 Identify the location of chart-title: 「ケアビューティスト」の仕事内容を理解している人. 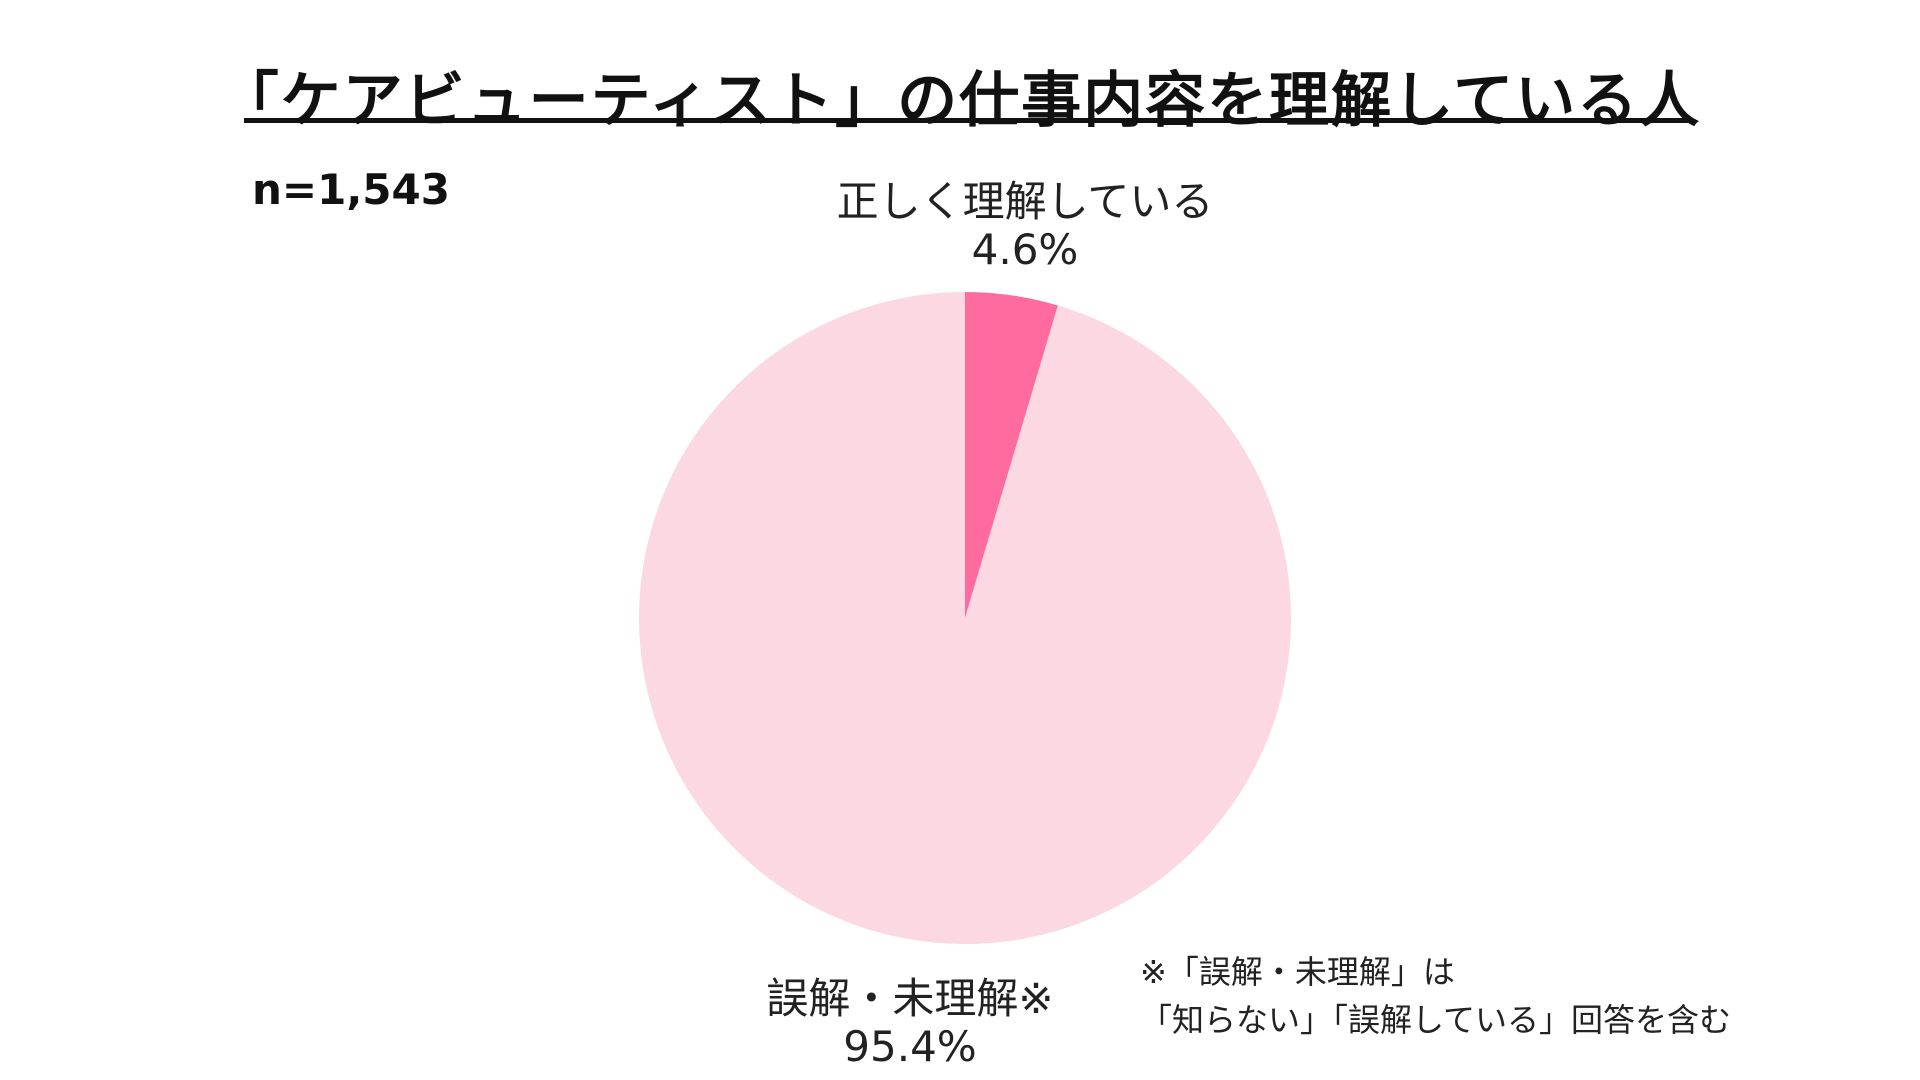
(960, 101).